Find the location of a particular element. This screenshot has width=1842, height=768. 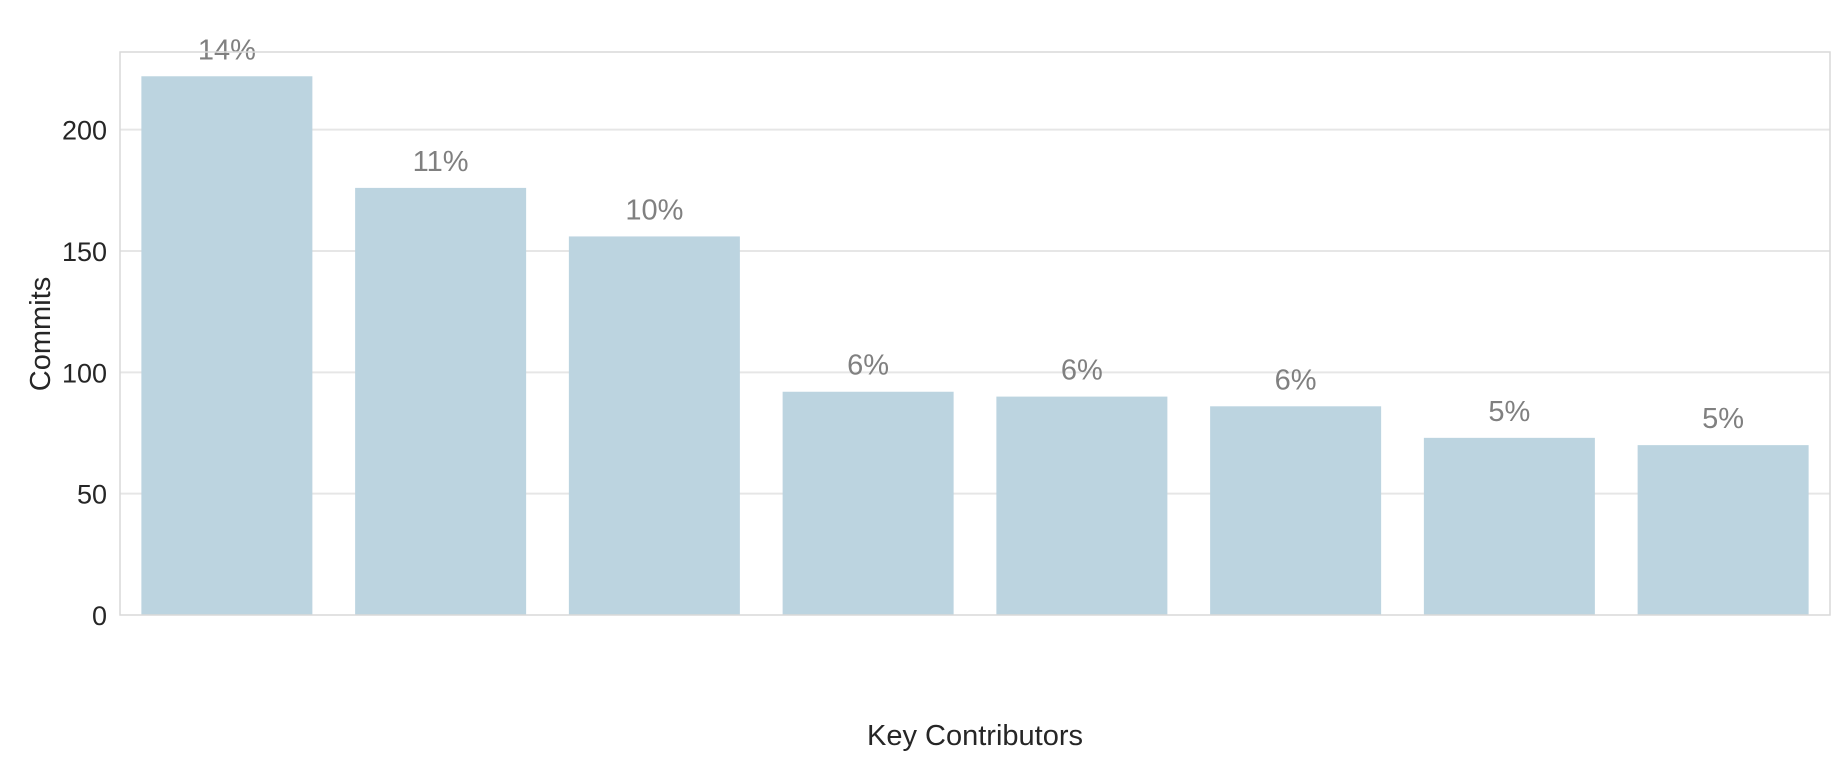

x-axis-label: Key Contributors is located at coordinates (975, 736).